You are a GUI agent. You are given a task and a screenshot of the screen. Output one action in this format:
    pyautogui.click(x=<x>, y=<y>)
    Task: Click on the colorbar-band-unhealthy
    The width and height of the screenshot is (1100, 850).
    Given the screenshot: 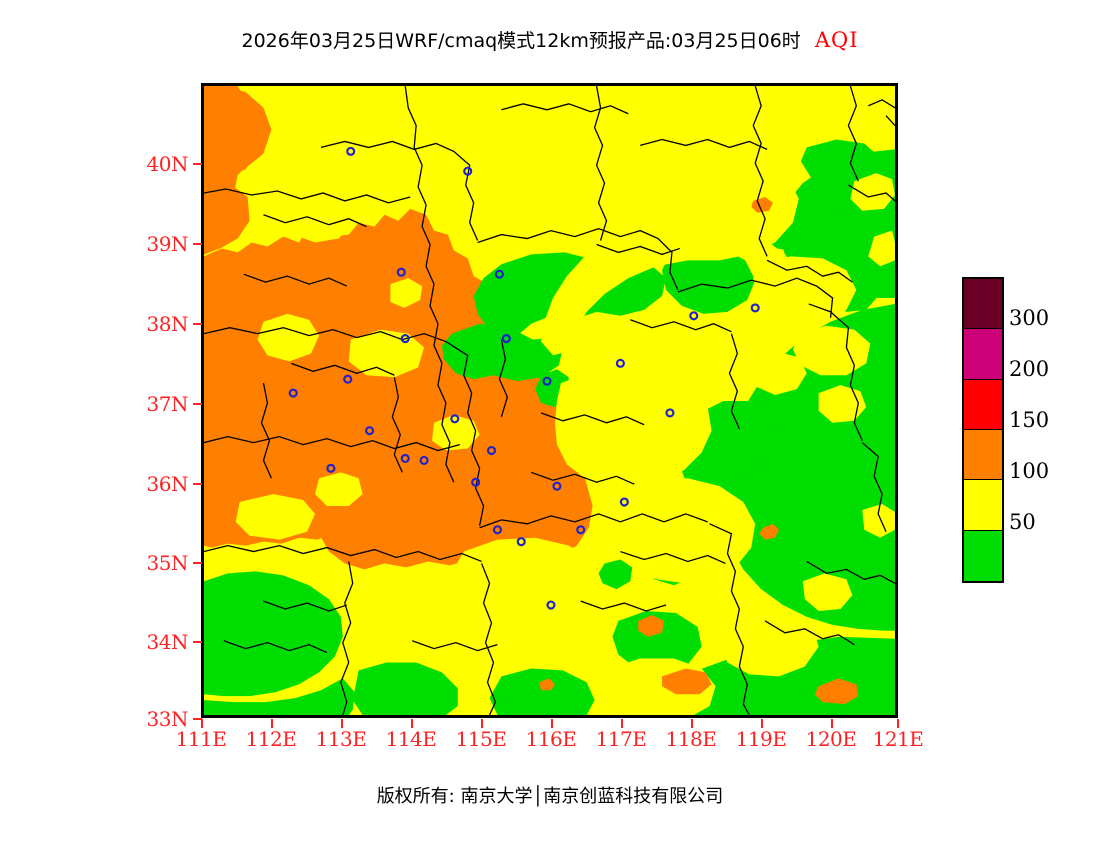 What is the action you would take?
    pyautogui.click(x=983, y=404)
    